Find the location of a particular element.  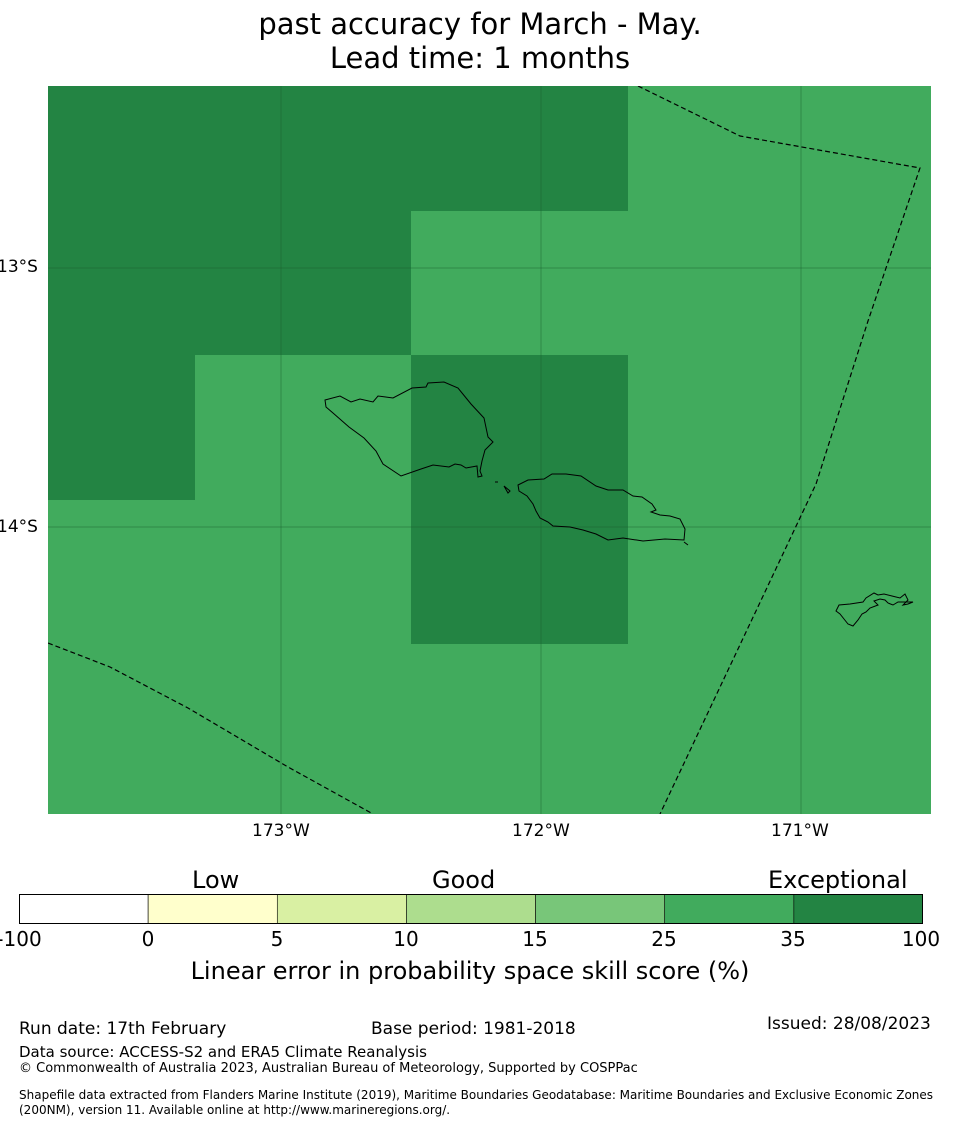

eez-boundary-southwest is located at coordinates (211, 728).